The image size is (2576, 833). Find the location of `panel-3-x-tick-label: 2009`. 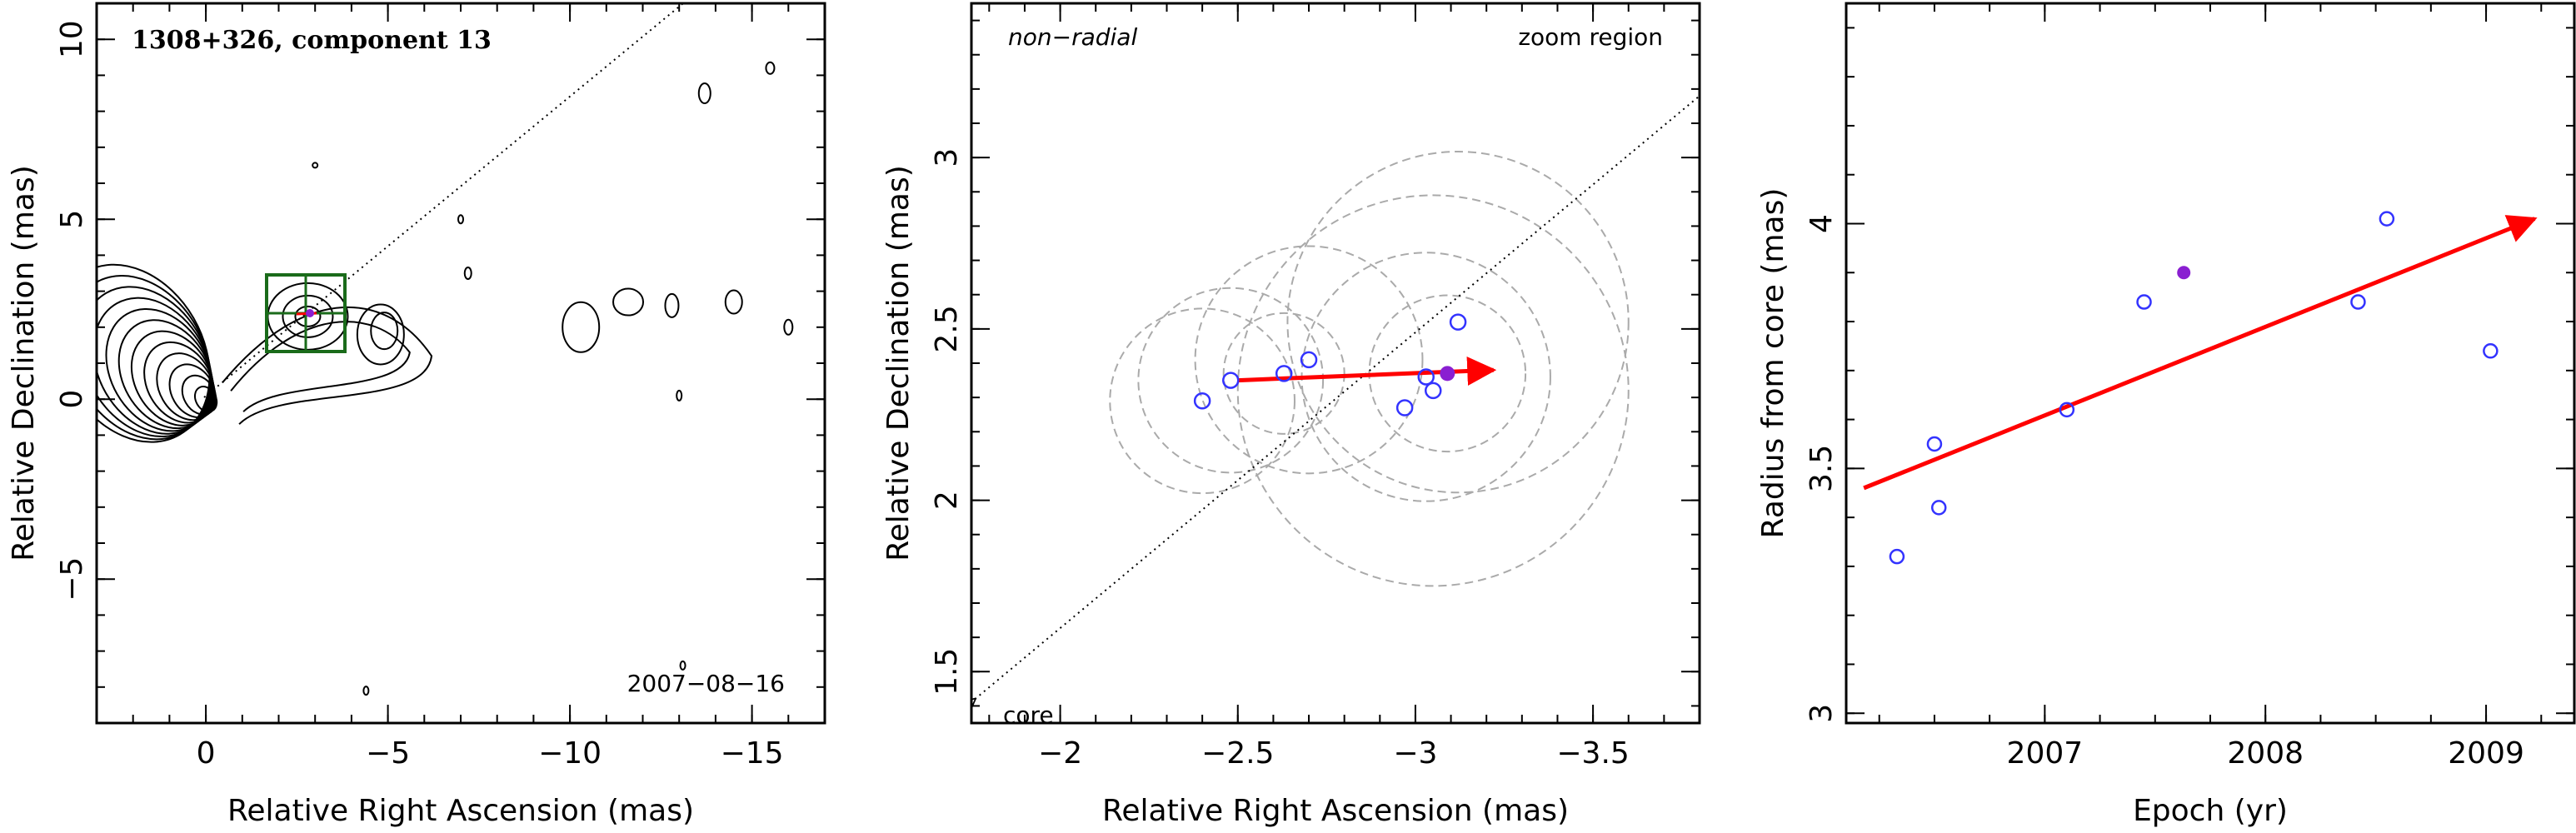

panel-3-x-tick-label: 2009 is located at coordinates (2486, 753).